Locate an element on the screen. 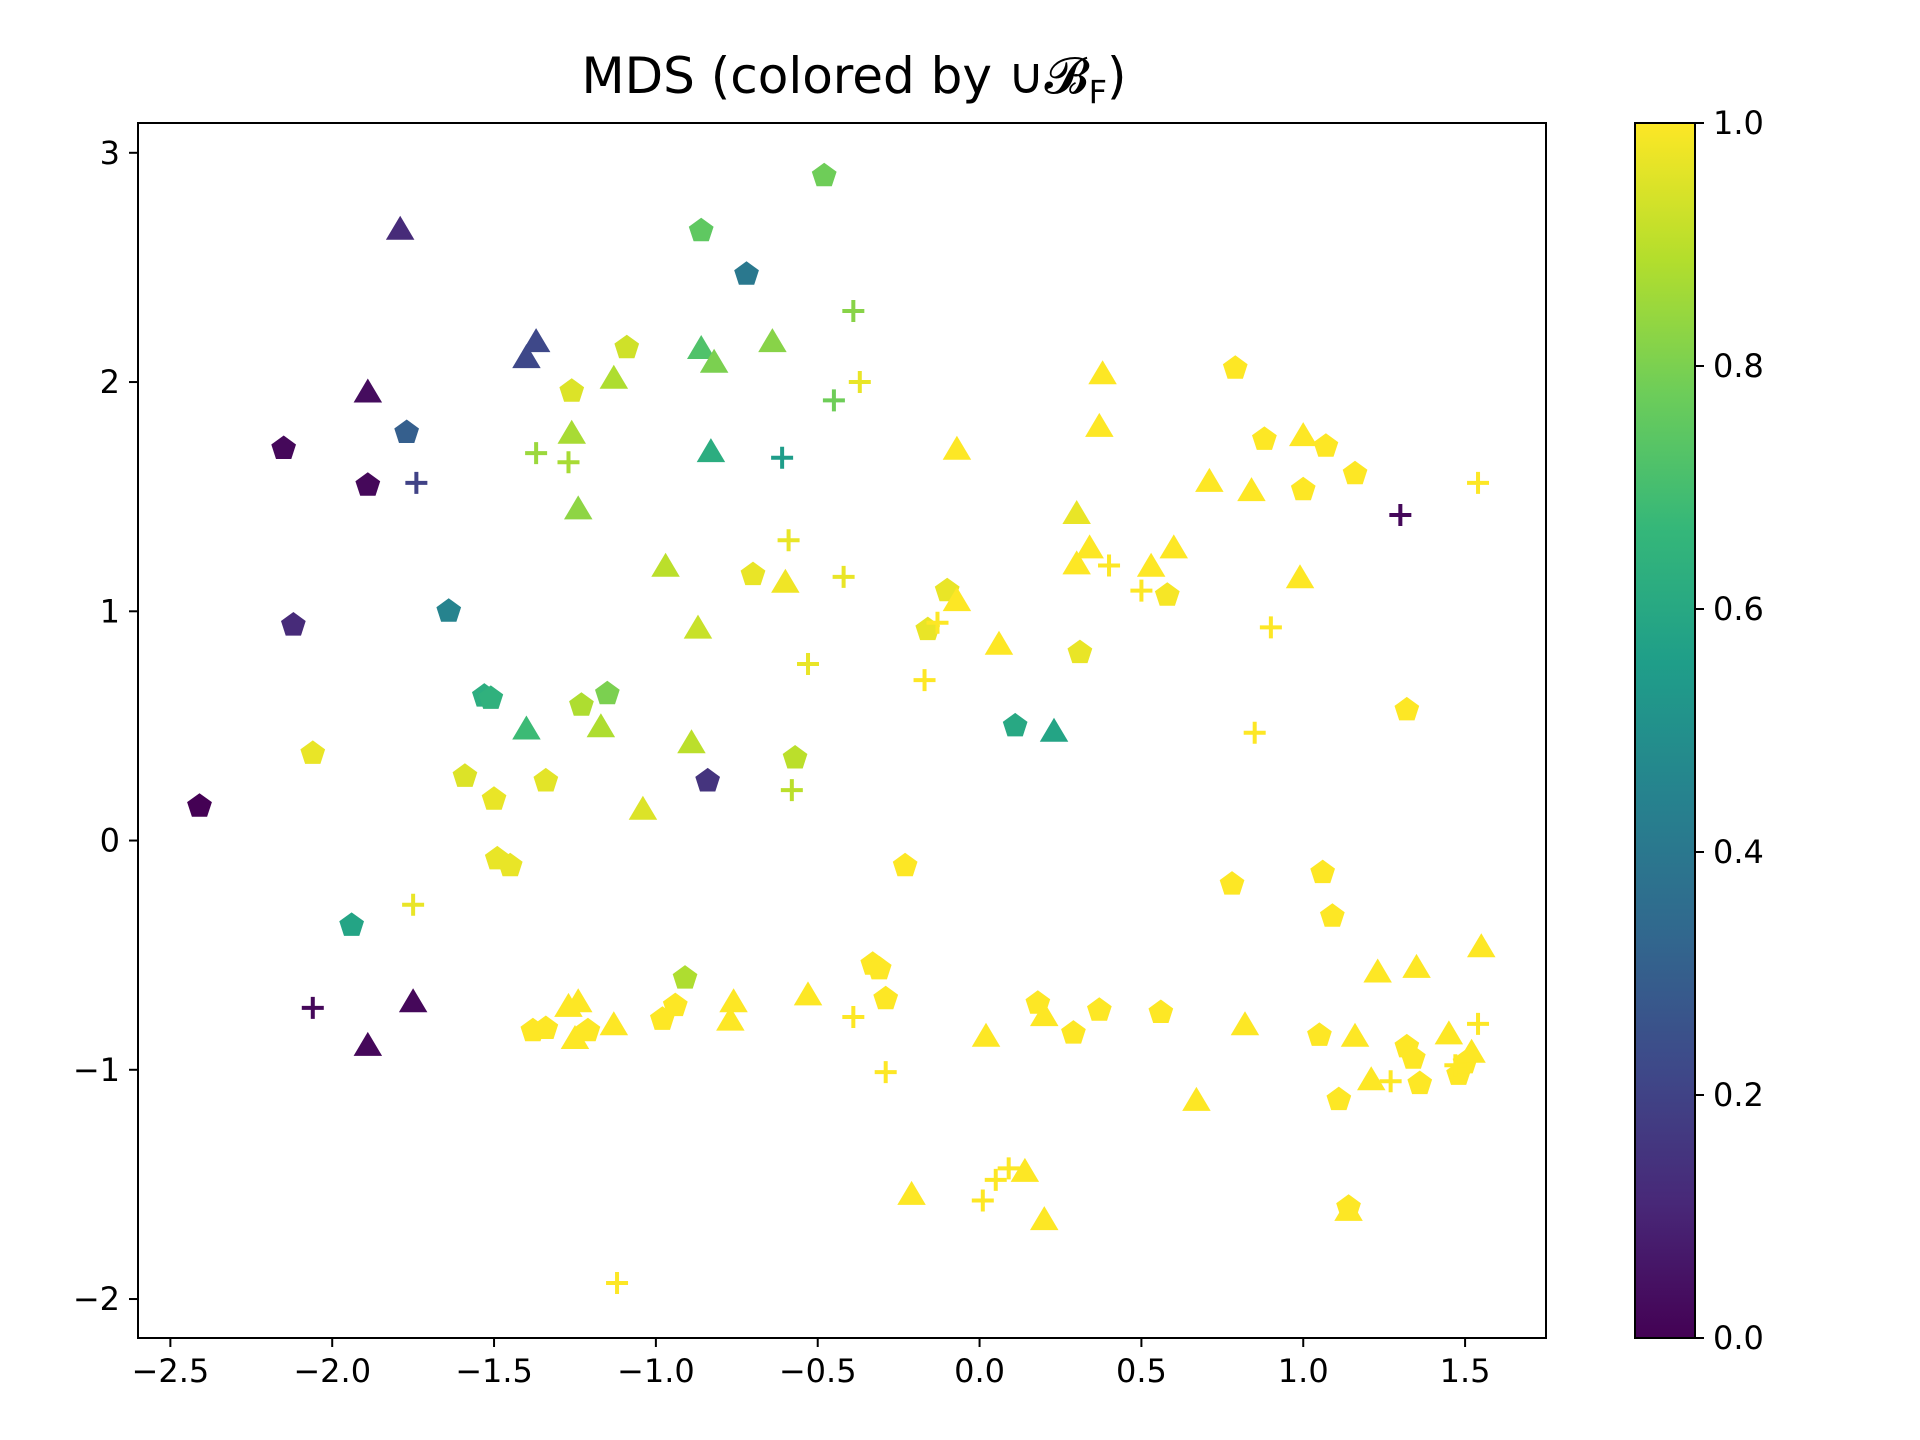 The height and width of the screenshot is (1440, 1920). chart-title: MDS (colored by ∪𝓑F) is located at coordinates (853, 79).